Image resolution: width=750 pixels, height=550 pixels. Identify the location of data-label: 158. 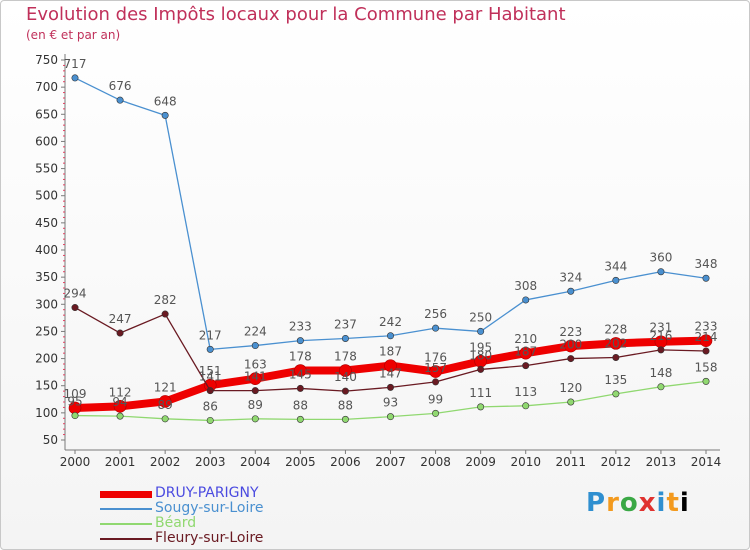
(706, 367).